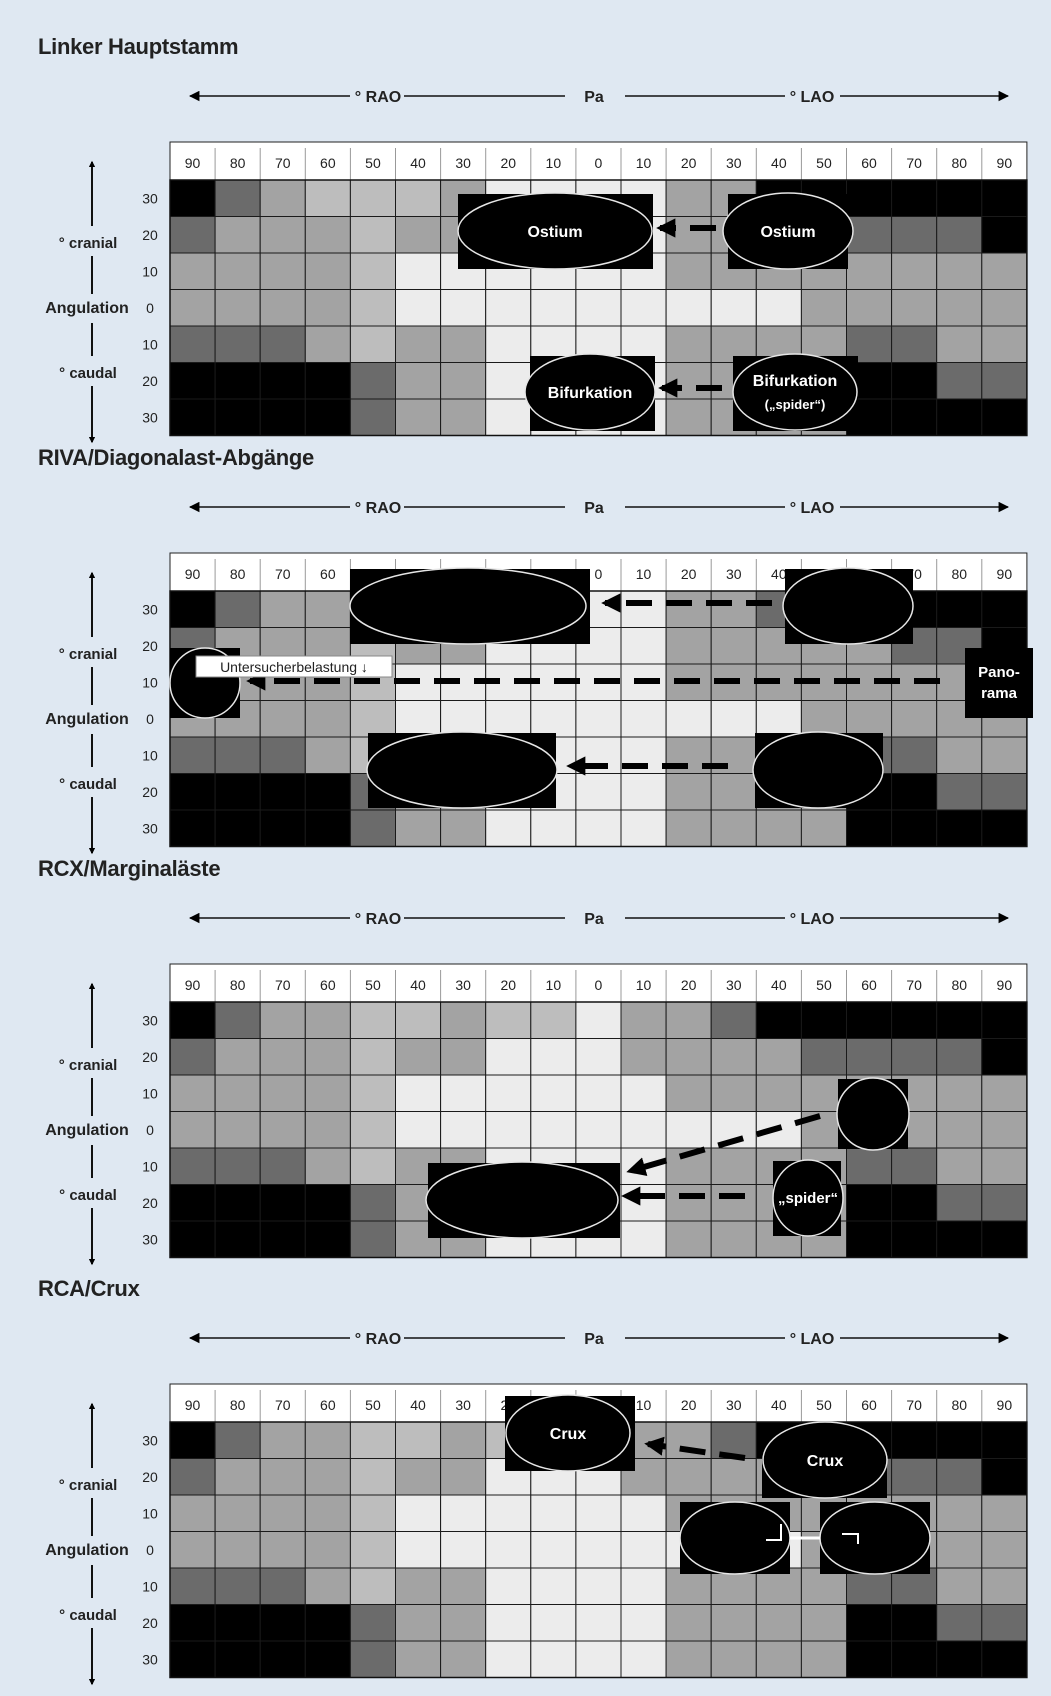  What do you see at coordinates (150, 719) in the screenshot?
I see `row-label: 0` at bounding box center [150, 719].